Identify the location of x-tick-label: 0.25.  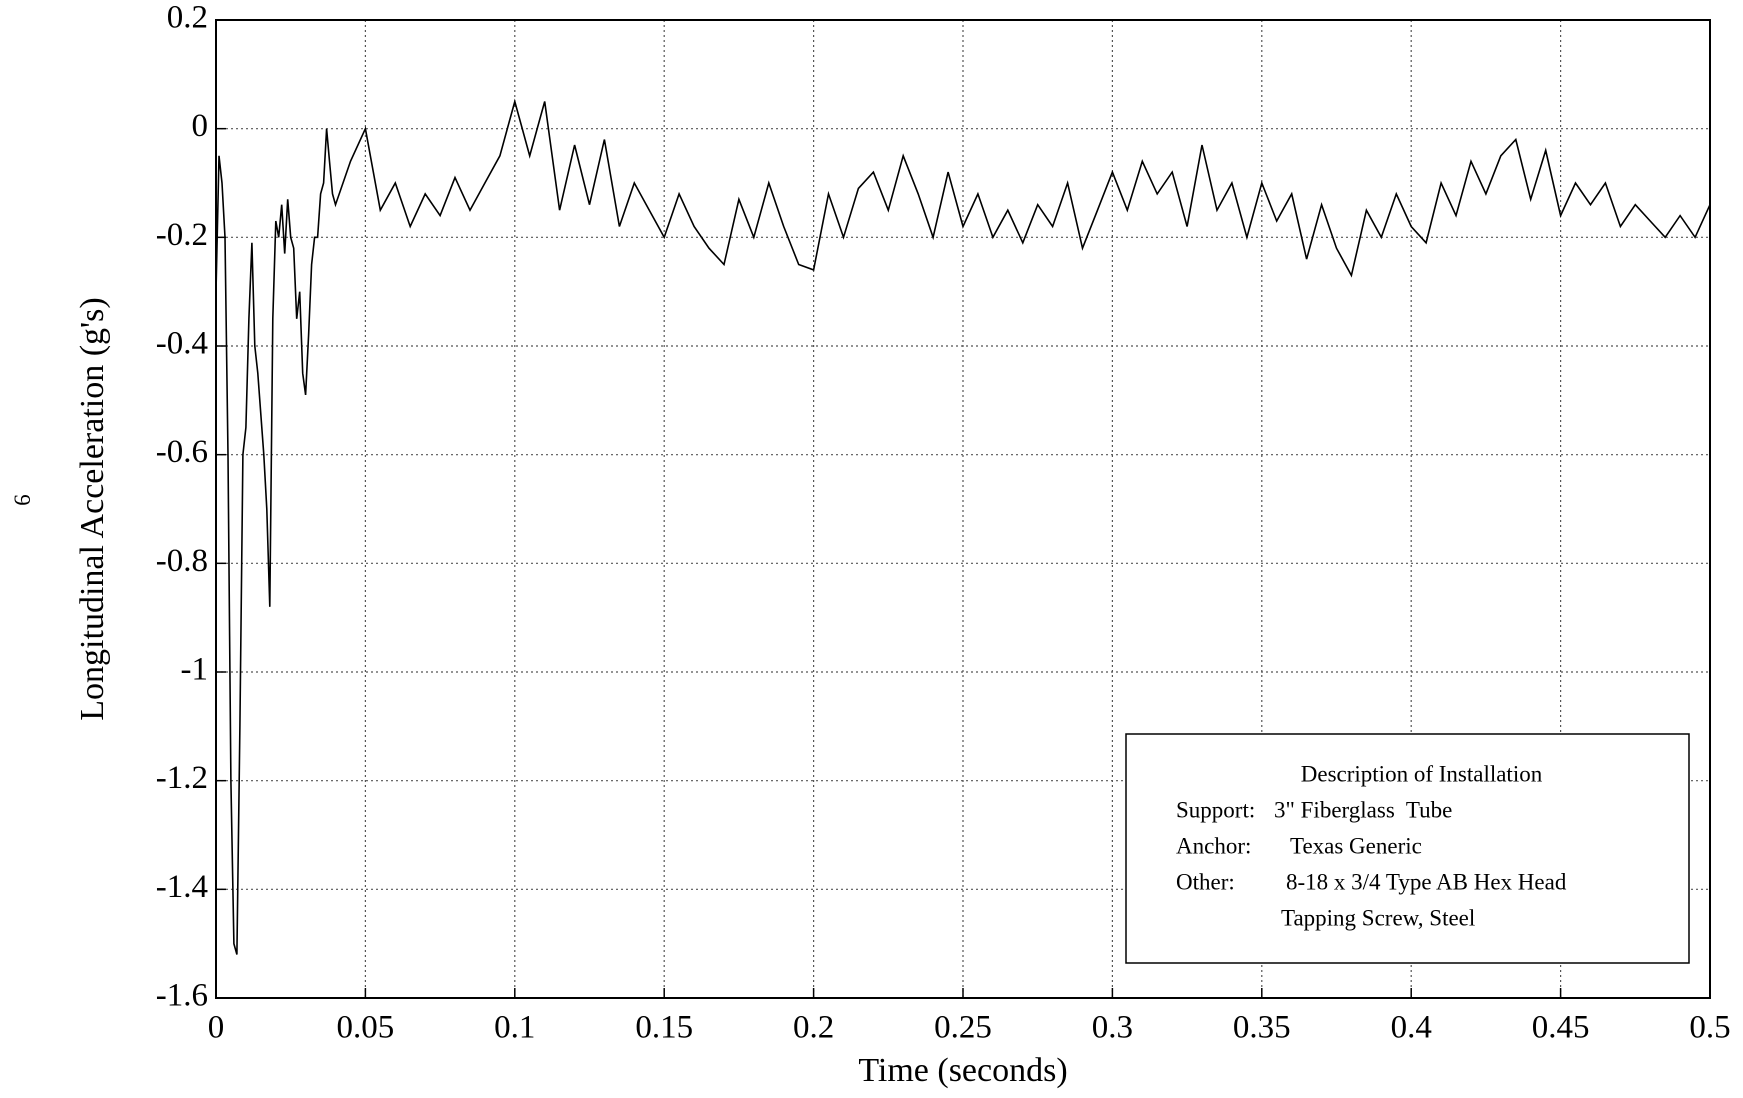
(963, 1028).